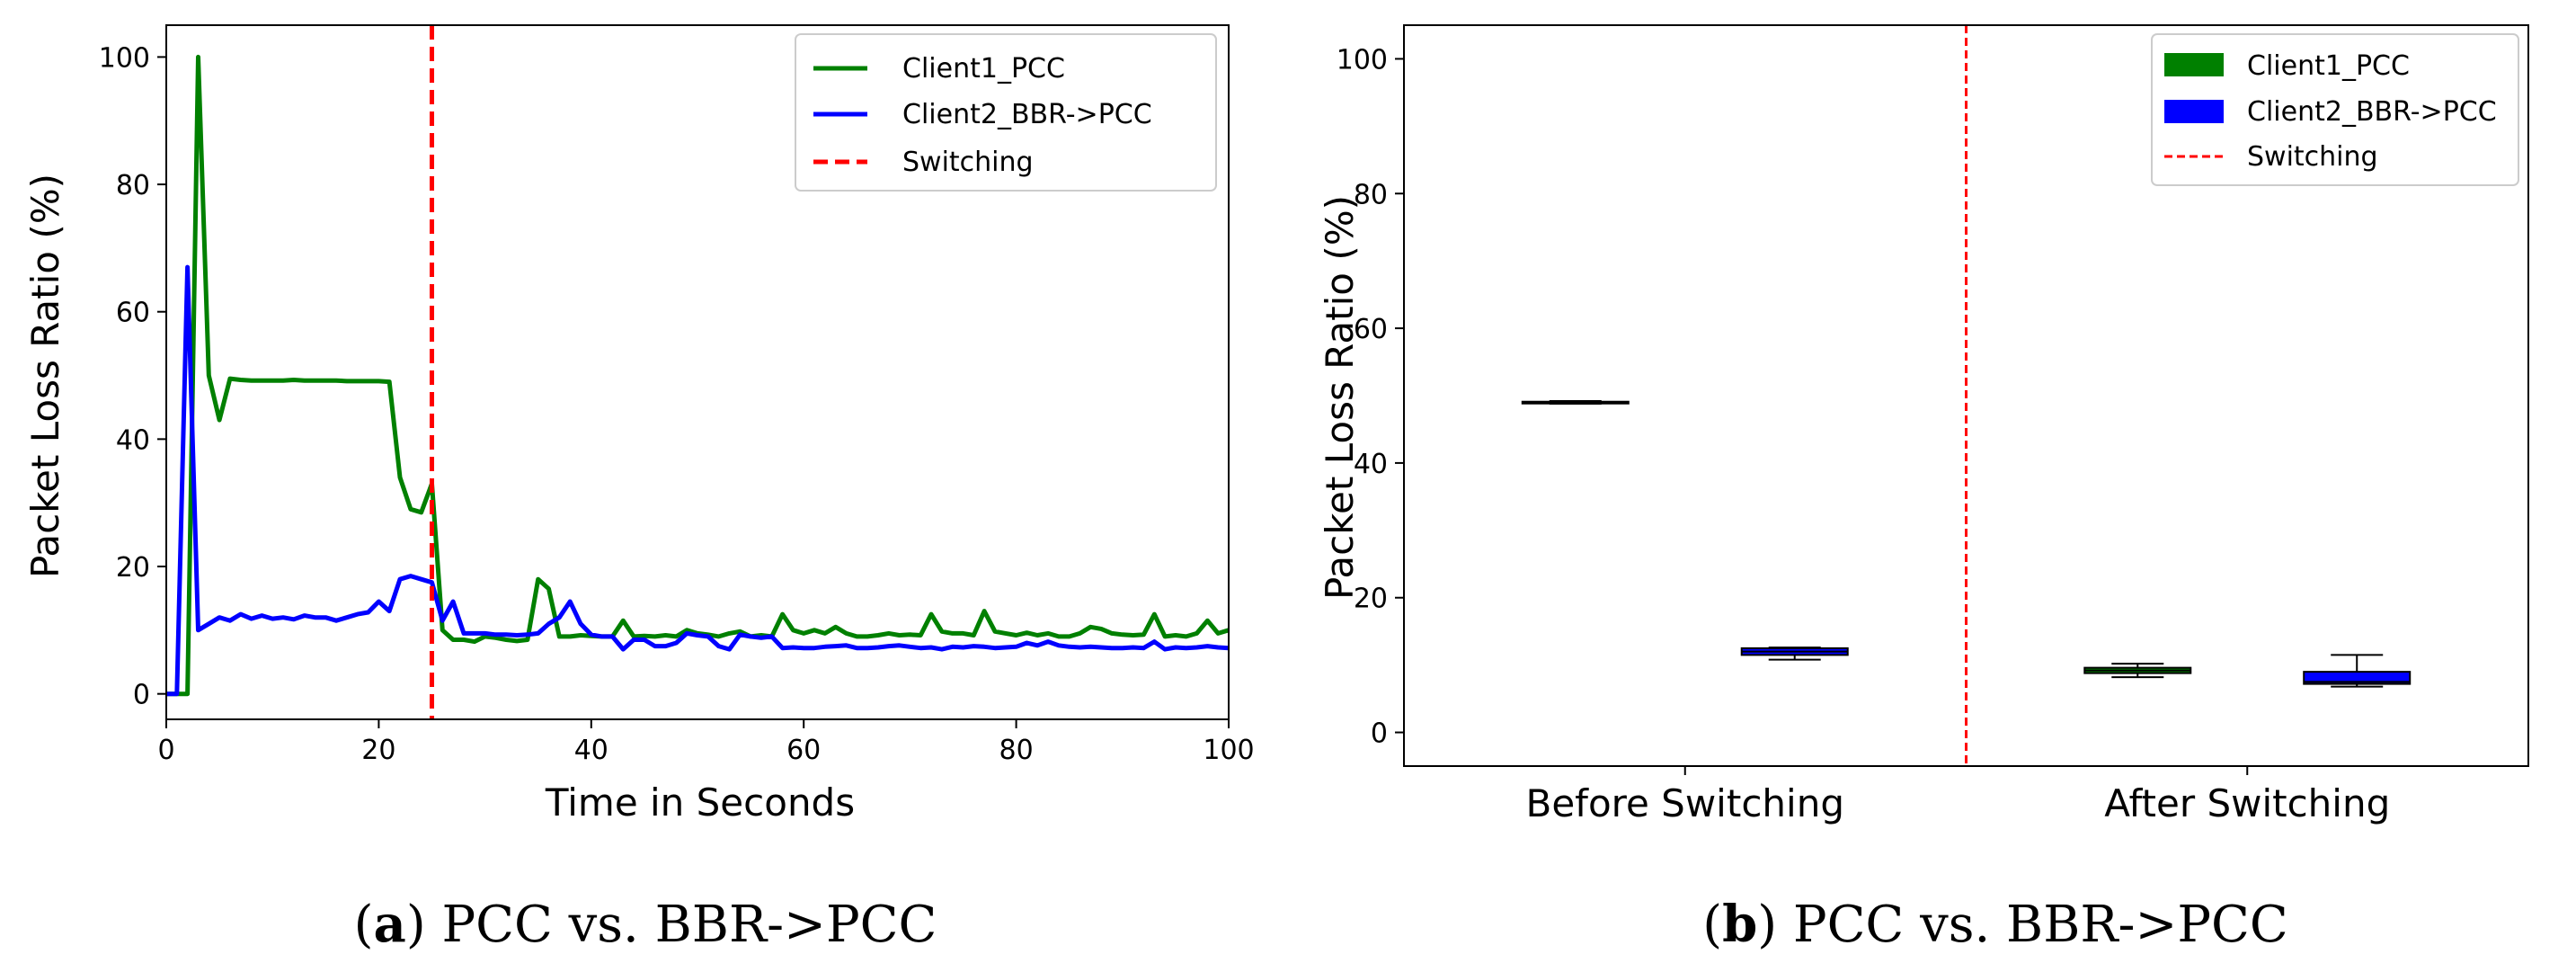 The image size is (2576, 972). I want to click on chart-a-xtick-label: 0, so click(165, 750).